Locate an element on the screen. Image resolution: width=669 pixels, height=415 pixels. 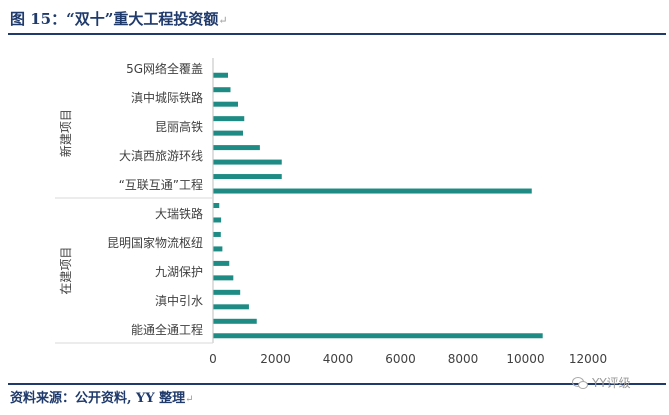
group-label: 新建项目 is located at coordinates (65, 133).